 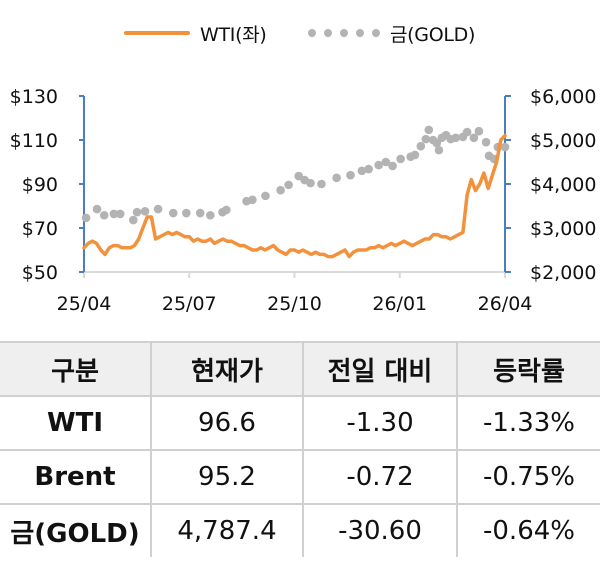 What do you see at coordinates (227, 423) in the screenshot?
I see `row-price: 96.6` at bounding box center [227, 423].